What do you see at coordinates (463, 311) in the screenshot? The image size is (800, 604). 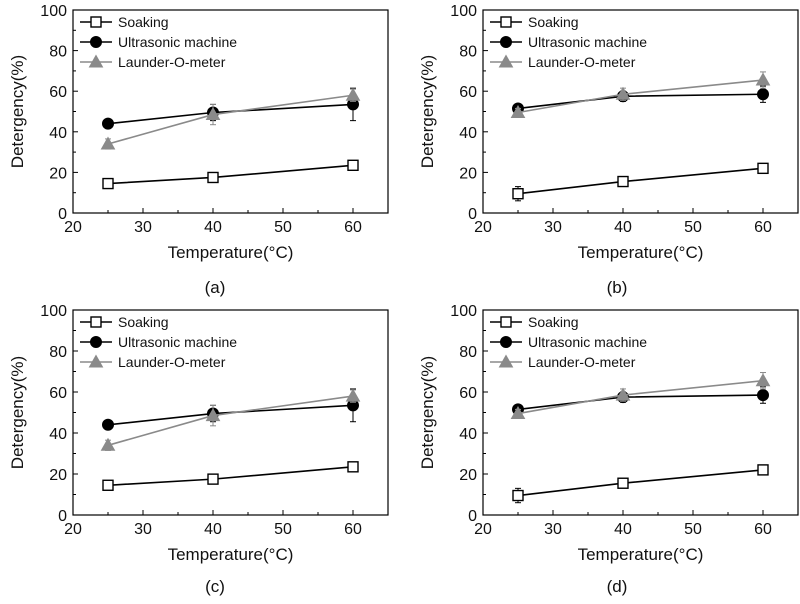 I see `y-tick-label: 100` at bounding box center [463, 311].